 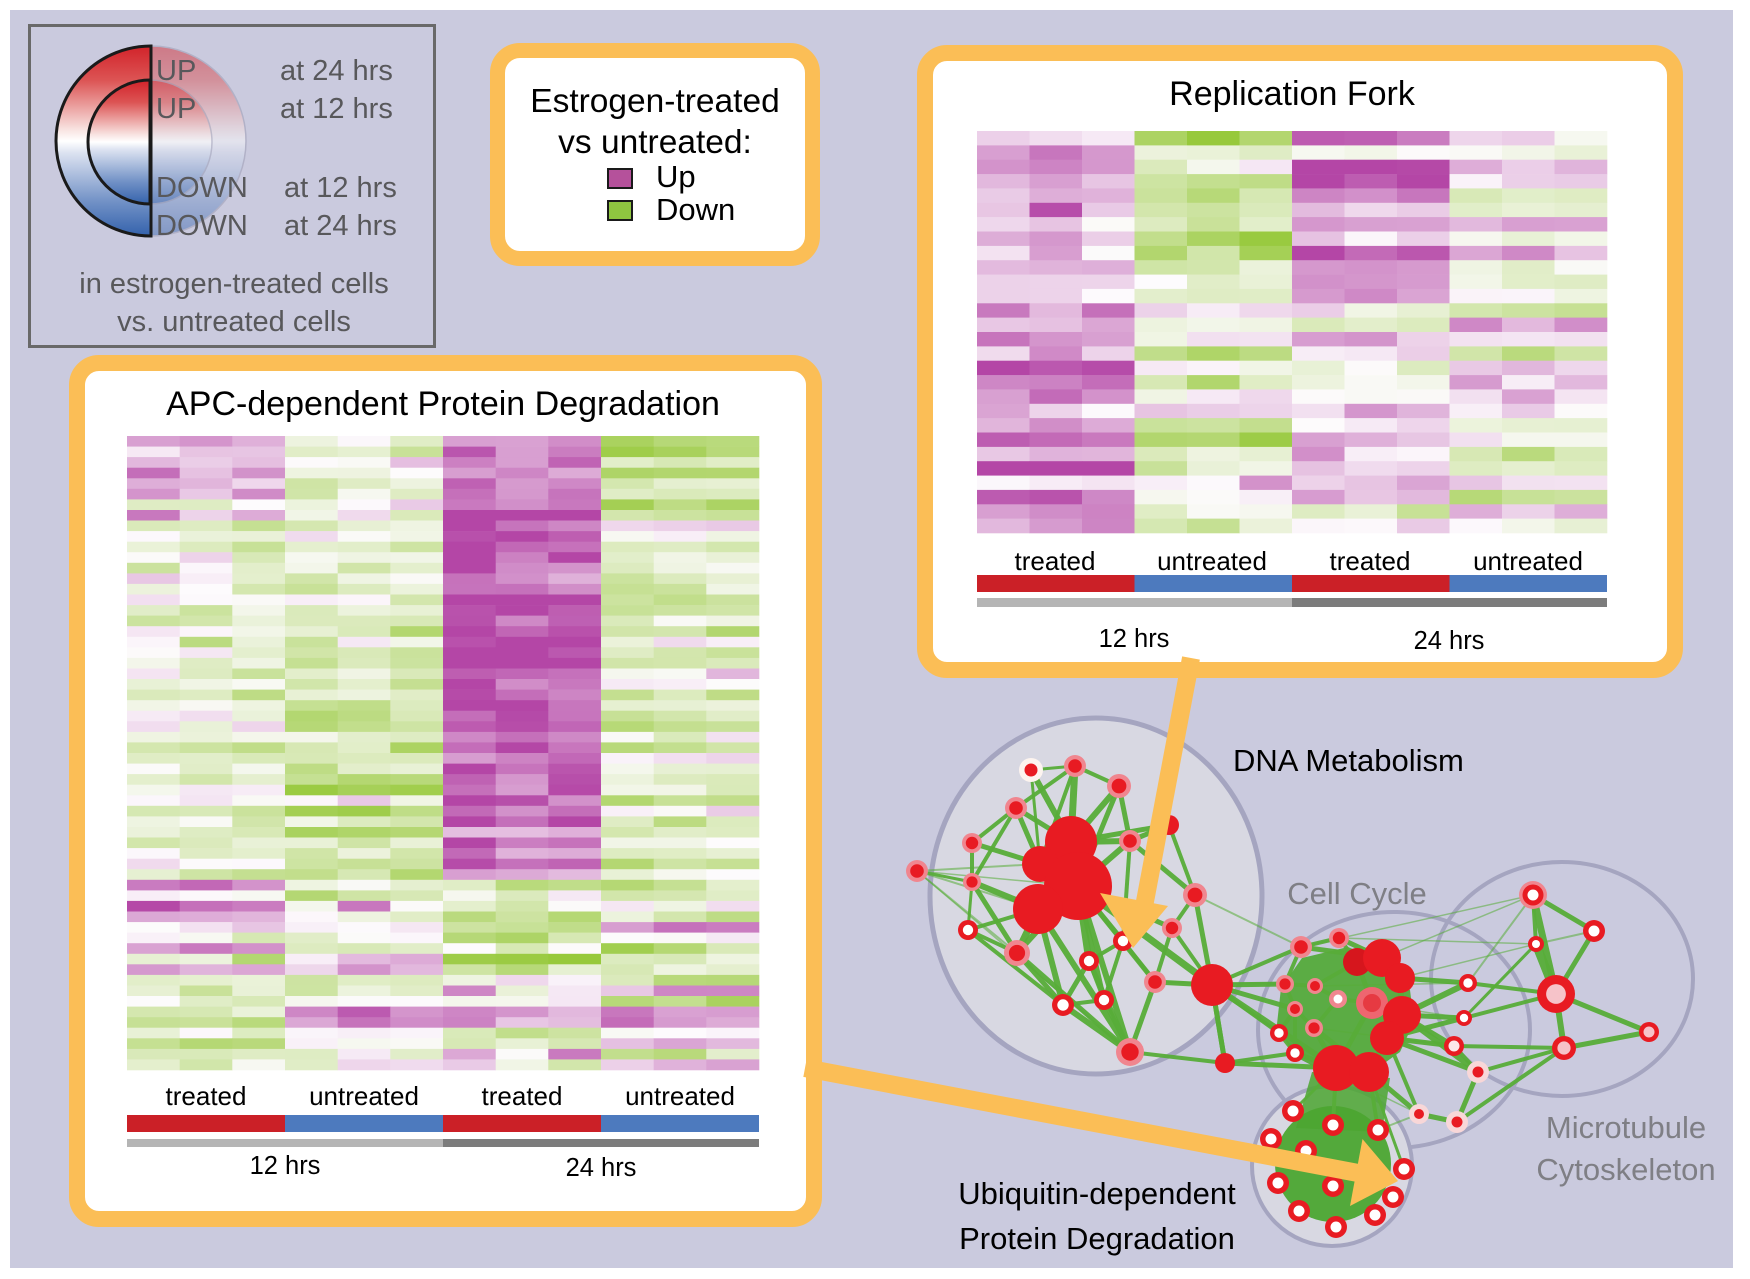 I want to click on svg-text: vs untreated:, so click(x=655, y=142).